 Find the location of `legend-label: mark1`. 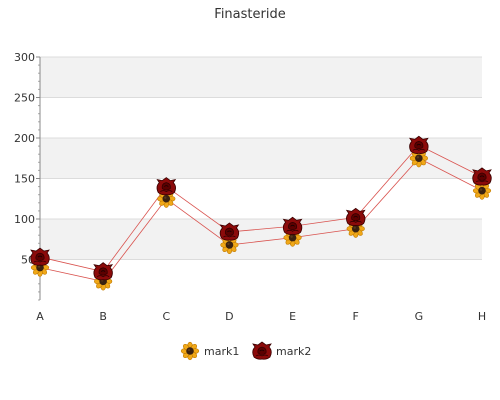

legend-label: mark1 is located at coordinates (221, 351).